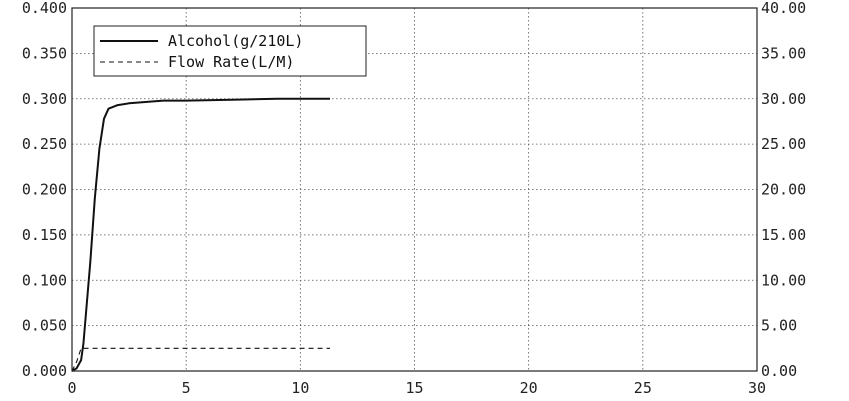  Describe the element at coordinates (757, 388) in the screenshot. I see `x-tick-label: 30` at that location.